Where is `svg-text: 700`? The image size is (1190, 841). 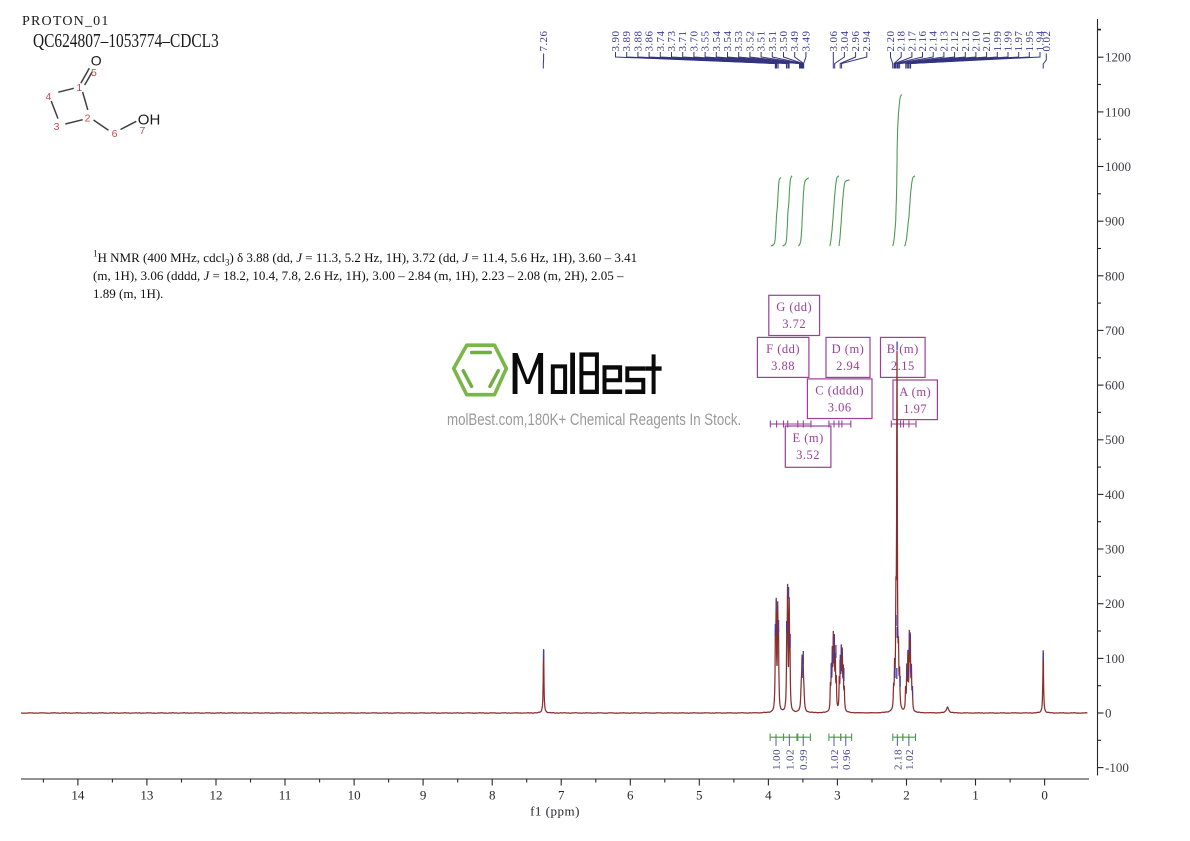 svg-text: 700 is located at coordinates (1115, 330).